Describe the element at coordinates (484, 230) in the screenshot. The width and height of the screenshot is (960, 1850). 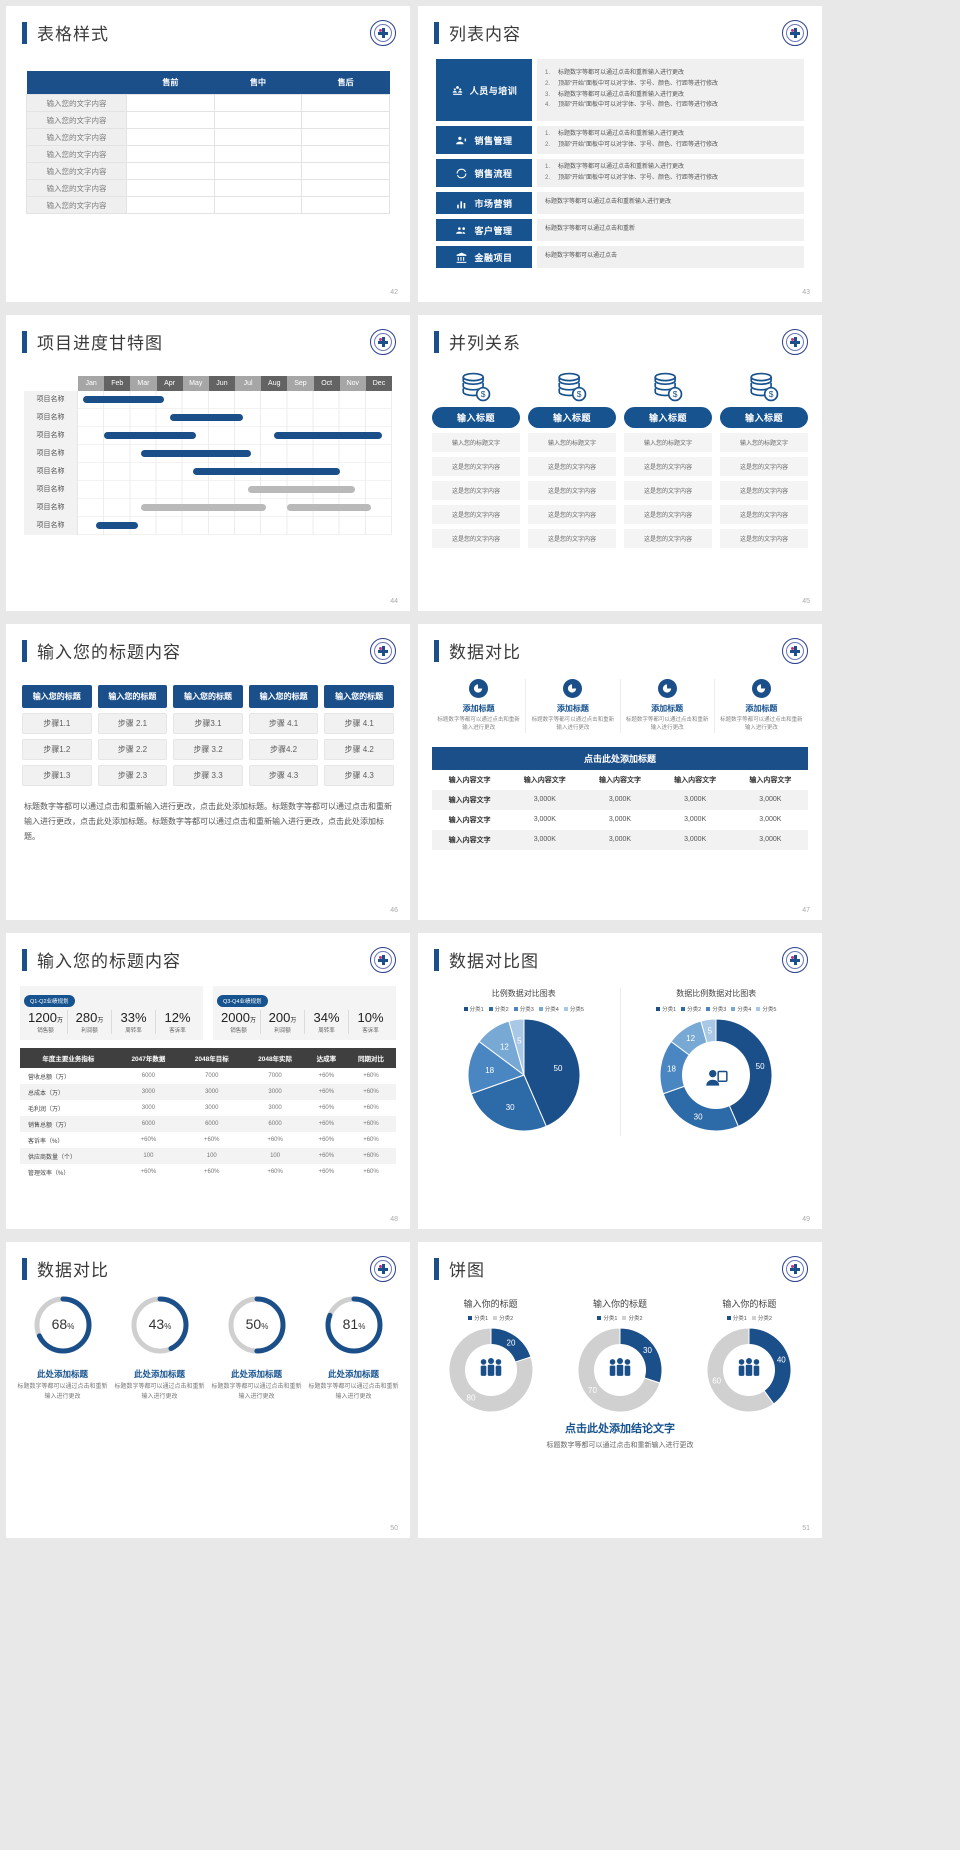
I see `list-item-key: 客户管理` at that location.